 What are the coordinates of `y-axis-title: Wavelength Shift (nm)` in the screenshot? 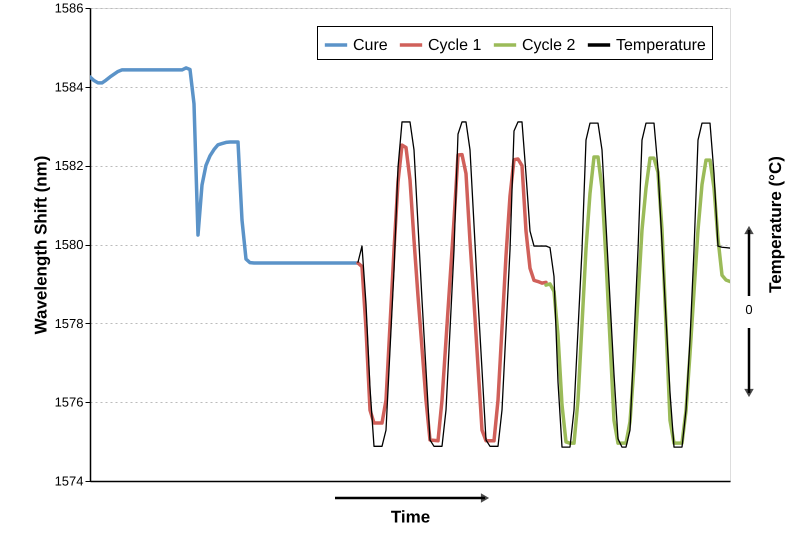 It's located at (41, 245).